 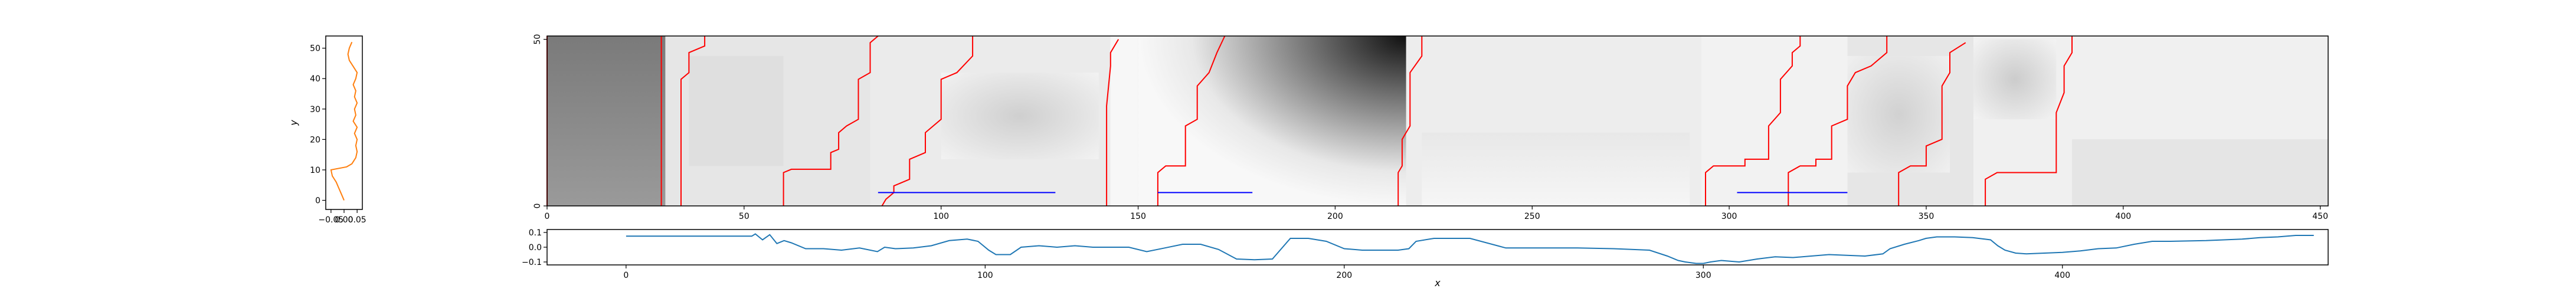 What do you see at coordinates (1729, 216) in the screenshot?
I see `heatmap-xtick-label: 300` at bounding box center [1729, 216].